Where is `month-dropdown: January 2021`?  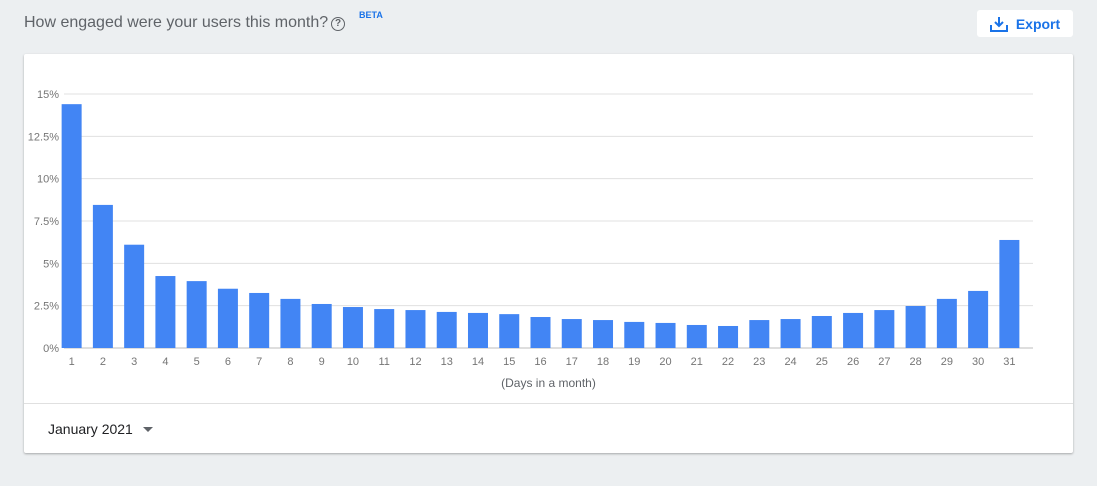 month-dropdown: January 2021 is located at coordinates (100, 429).